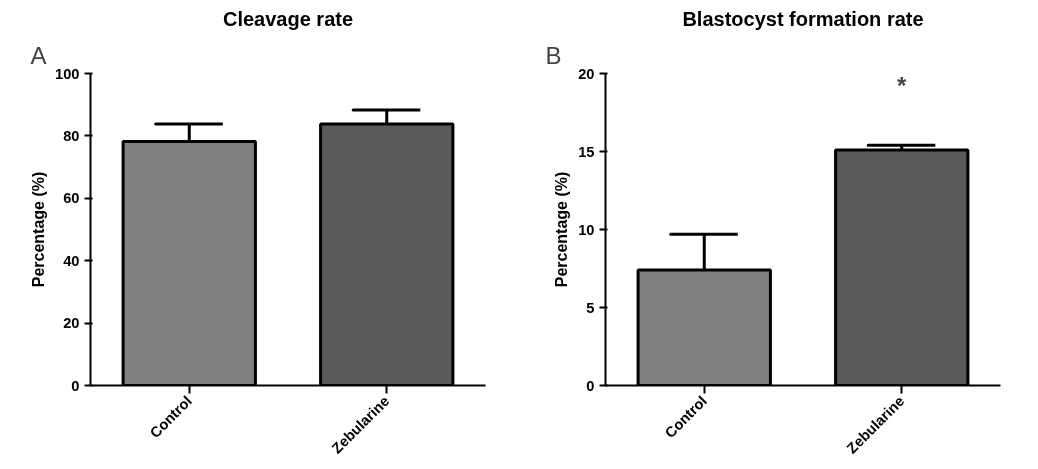  I want to click on chart-title: Blastocyst formation rate, so click(803, 18).